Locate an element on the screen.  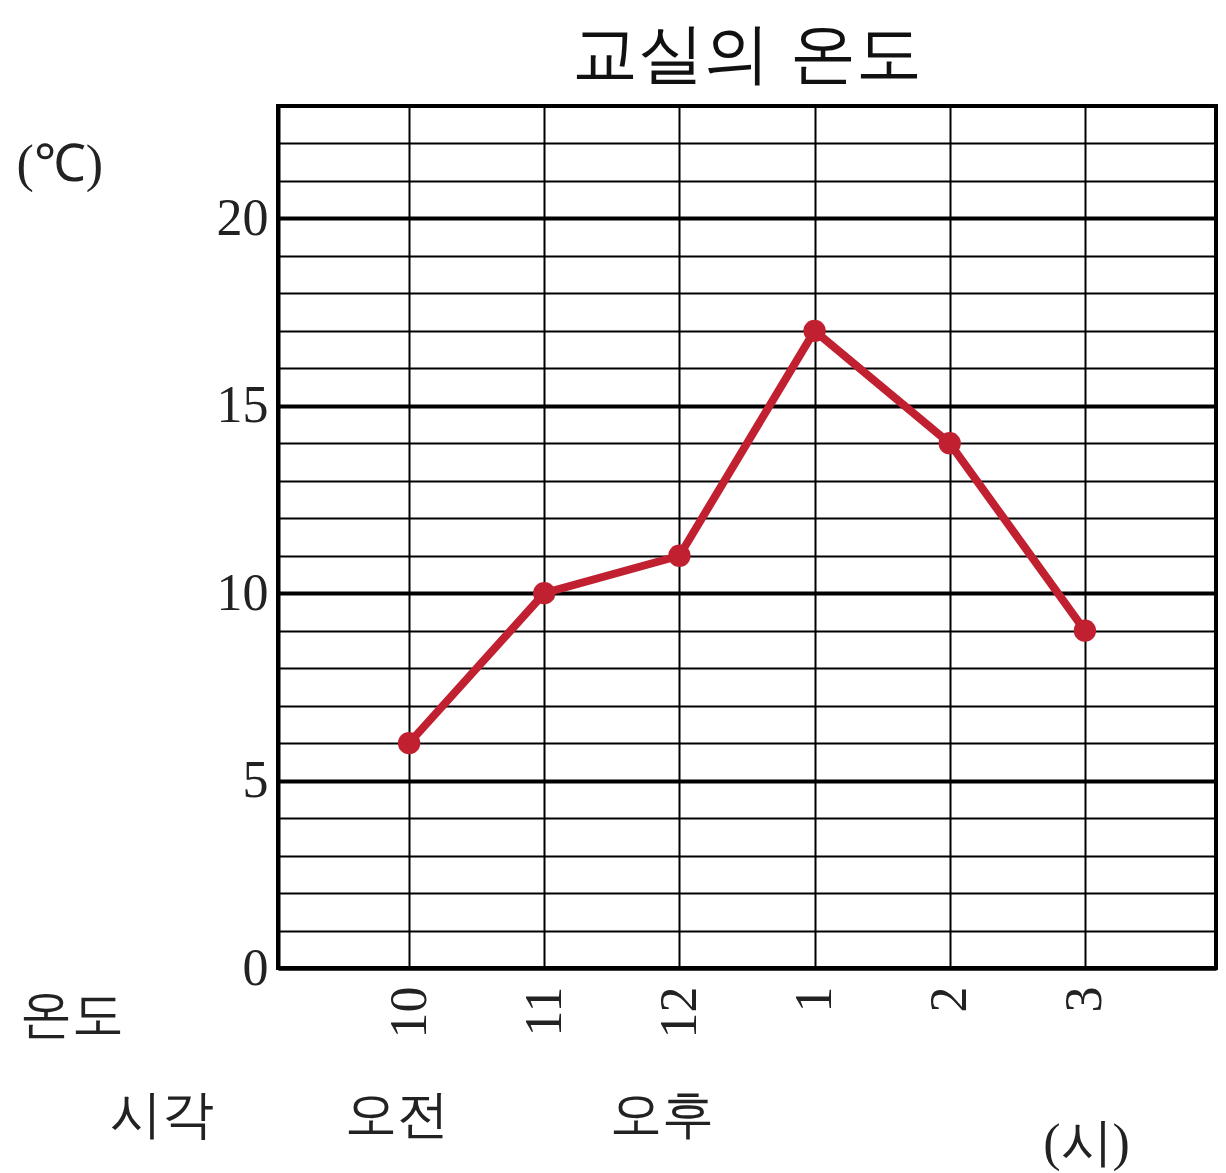
y-tick-label: 10 is located at coordinates (242, 592).